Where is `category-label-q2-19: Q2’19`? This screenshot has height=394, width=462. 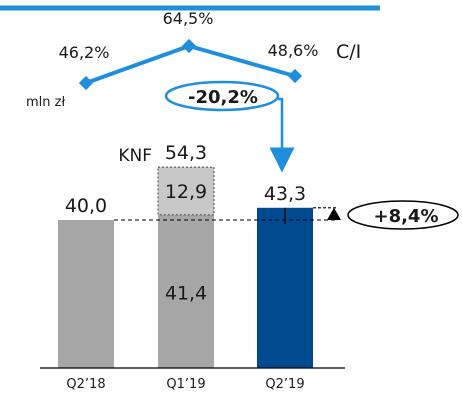 category-label-q2-19: Q2’19 is located at coordinates (284, 384).